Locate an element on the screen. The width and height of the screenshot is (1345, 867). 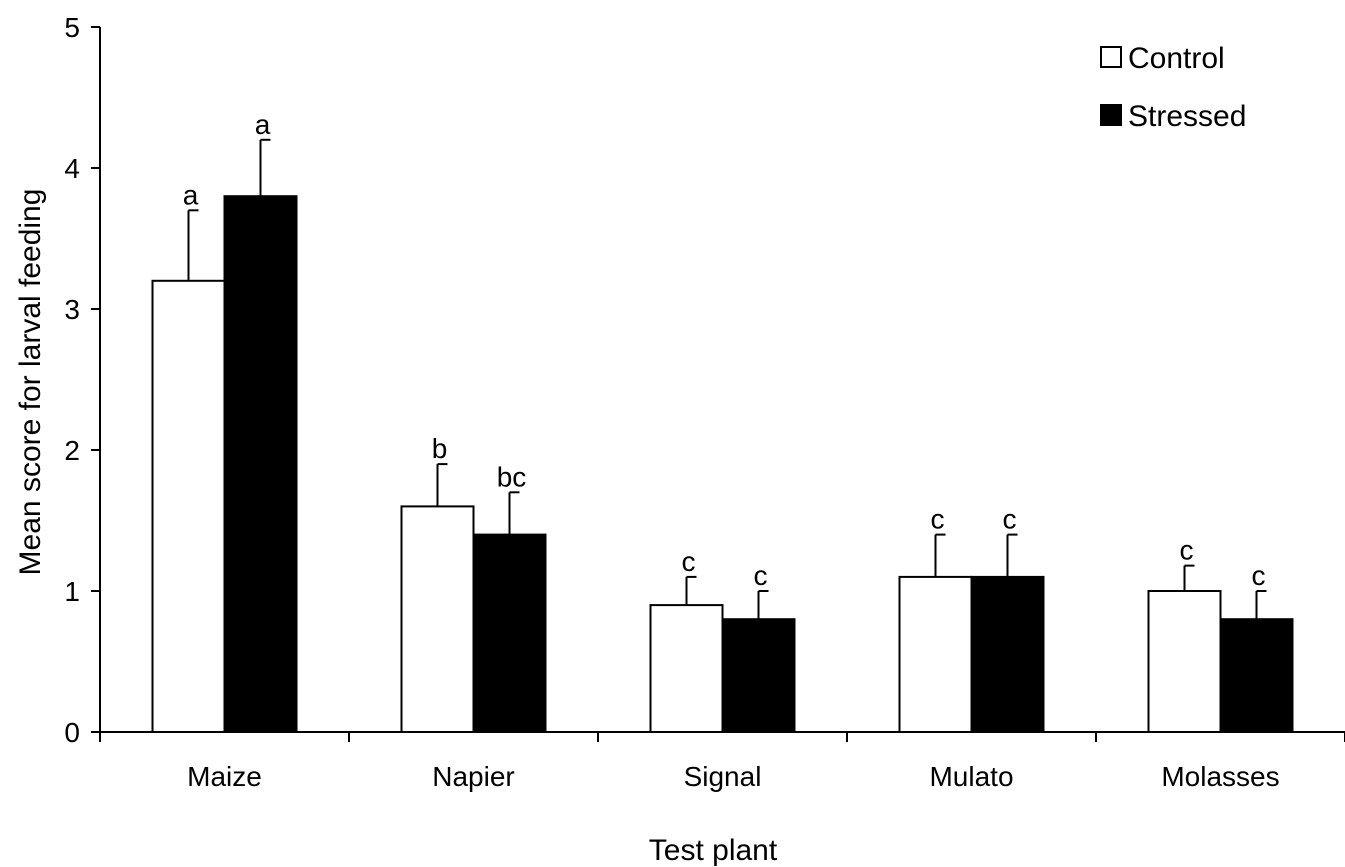
y-tick-label: 0 is located at coordinates (72, 732).